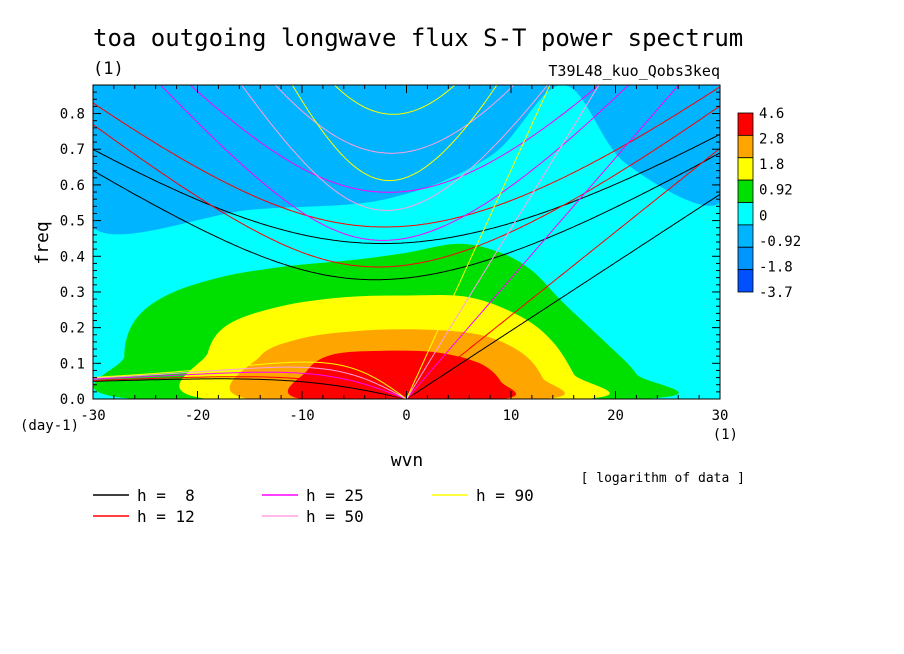 This screenshot has width=904, height=654. I want to click on legend-label: h = 25, so click(335, 495).